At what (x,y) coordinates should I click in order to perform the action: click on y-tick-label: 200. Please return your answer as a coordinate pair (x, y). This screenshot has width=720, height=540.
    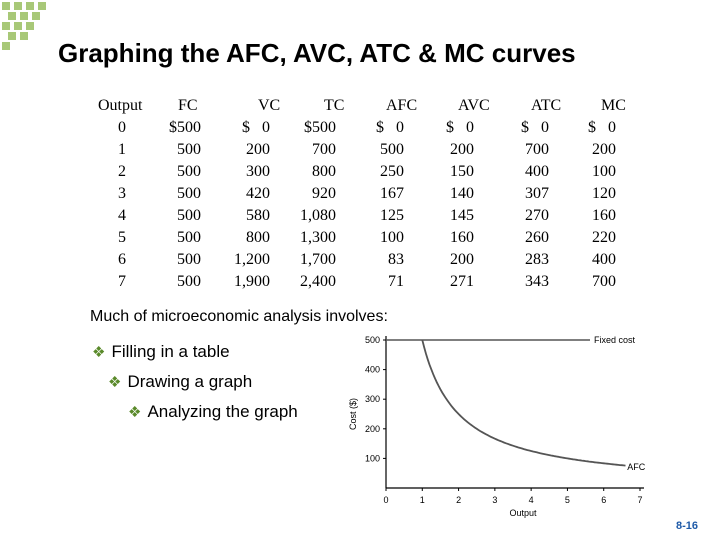
    Looking at the image, I should click on (372, 429).